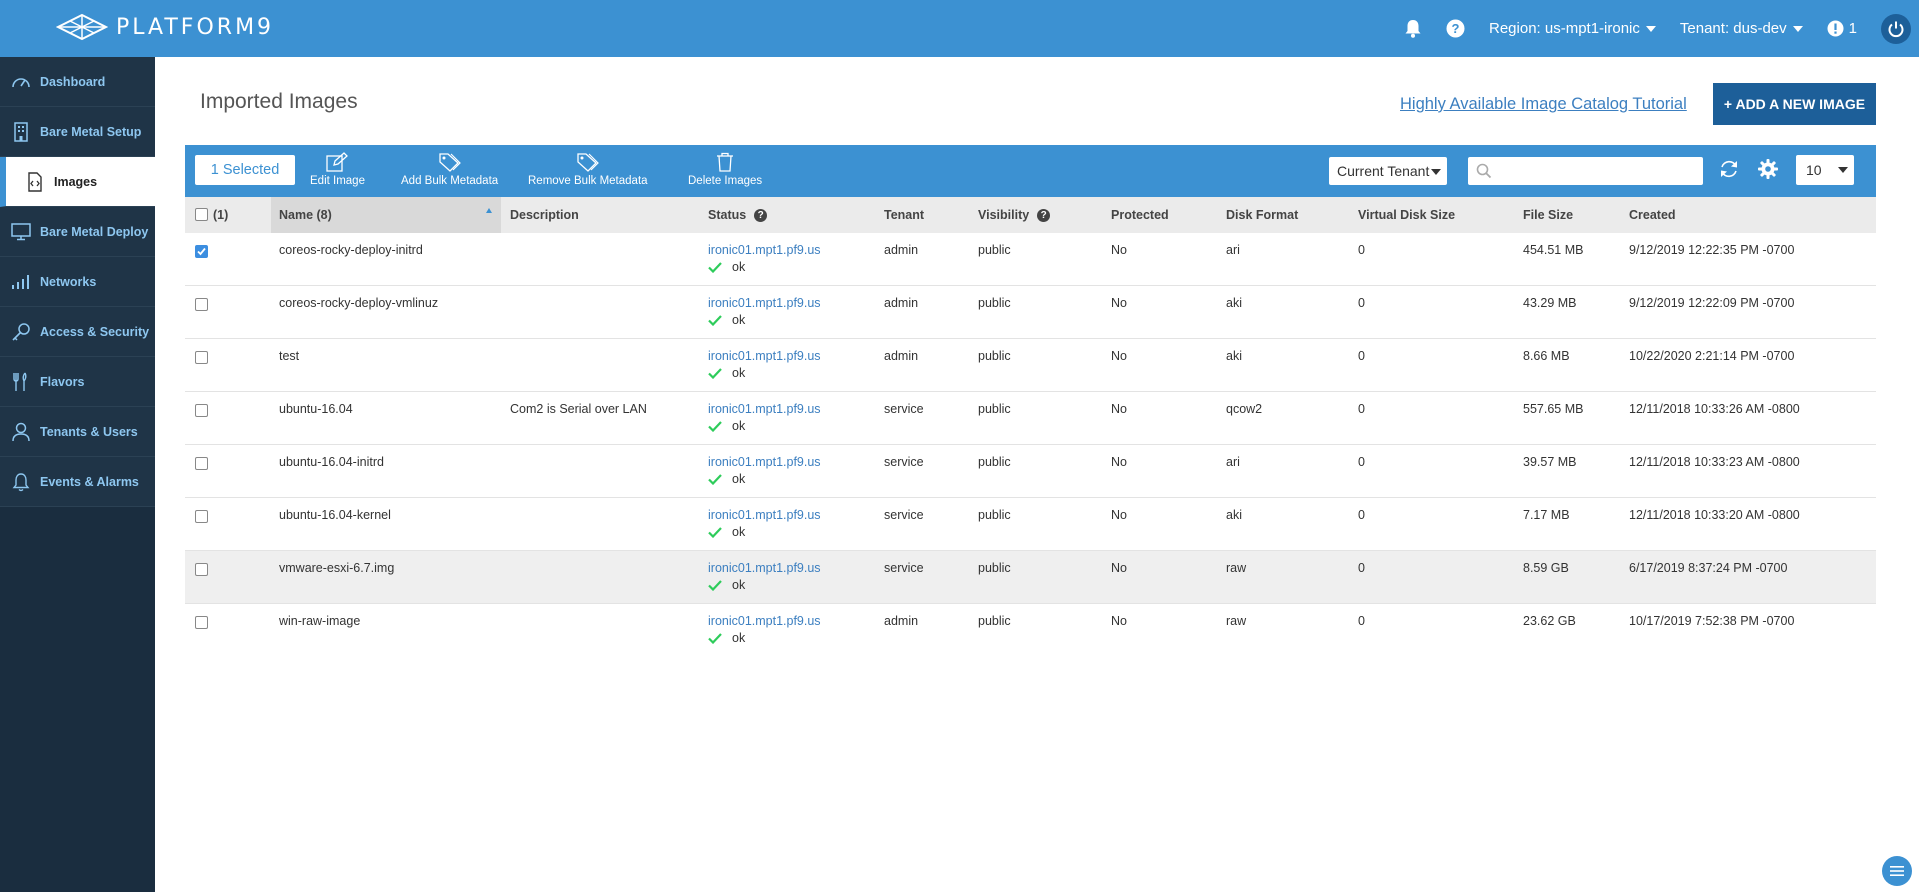 This screenshot has width=1919, height=892. What do you see at coordinates (588, 162) in the screenshot?
I see `tags-icon` at bounding box center [588, 162].